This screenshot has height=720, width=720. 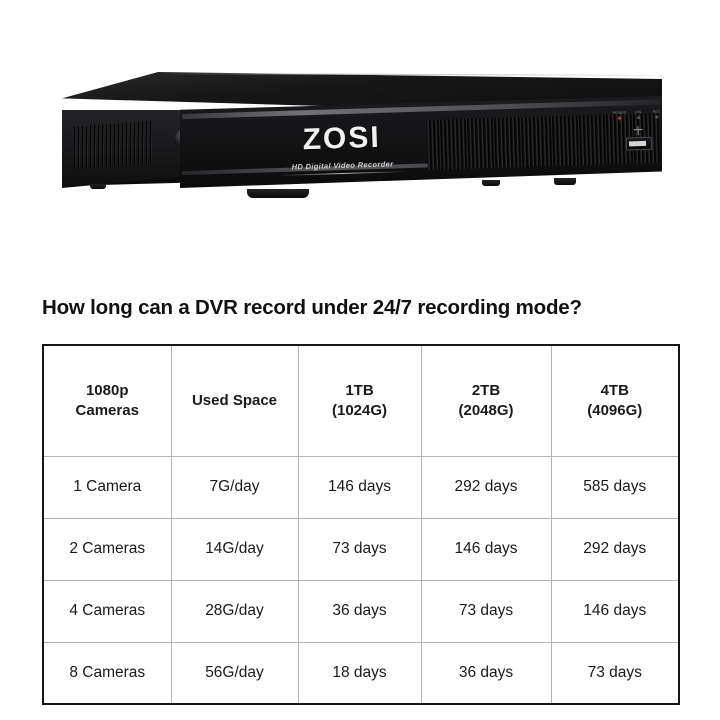 I want to click on column-header-line: Cameras, so click(x=107, y=410).